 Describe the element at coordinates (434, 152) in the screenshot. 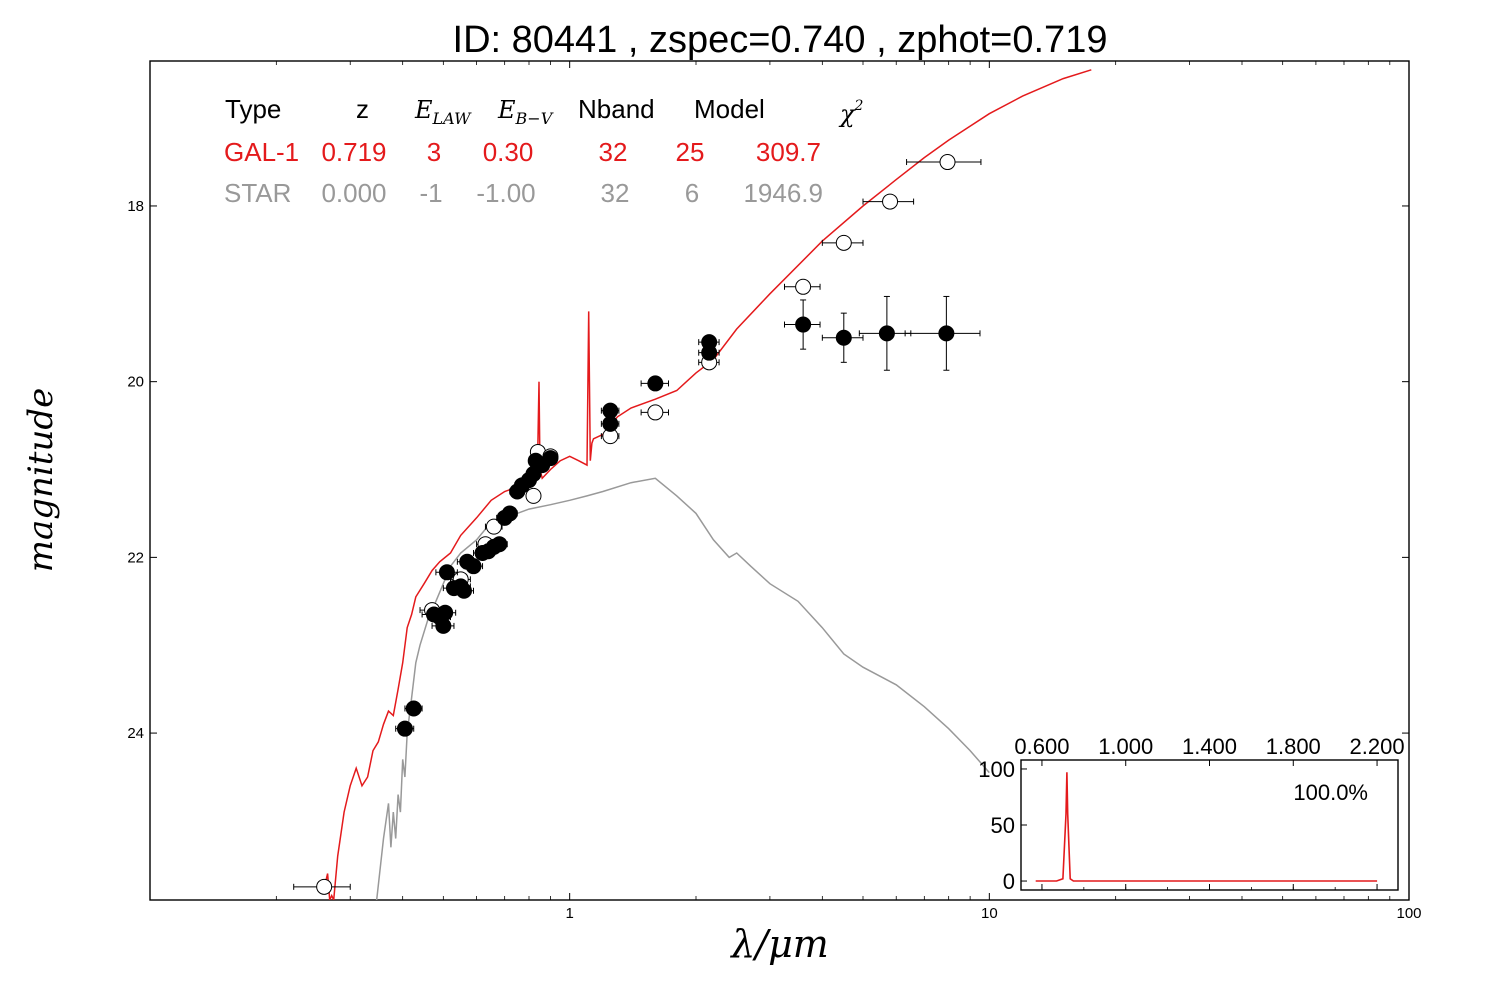

I see `gal-elaw: 3` at that location.